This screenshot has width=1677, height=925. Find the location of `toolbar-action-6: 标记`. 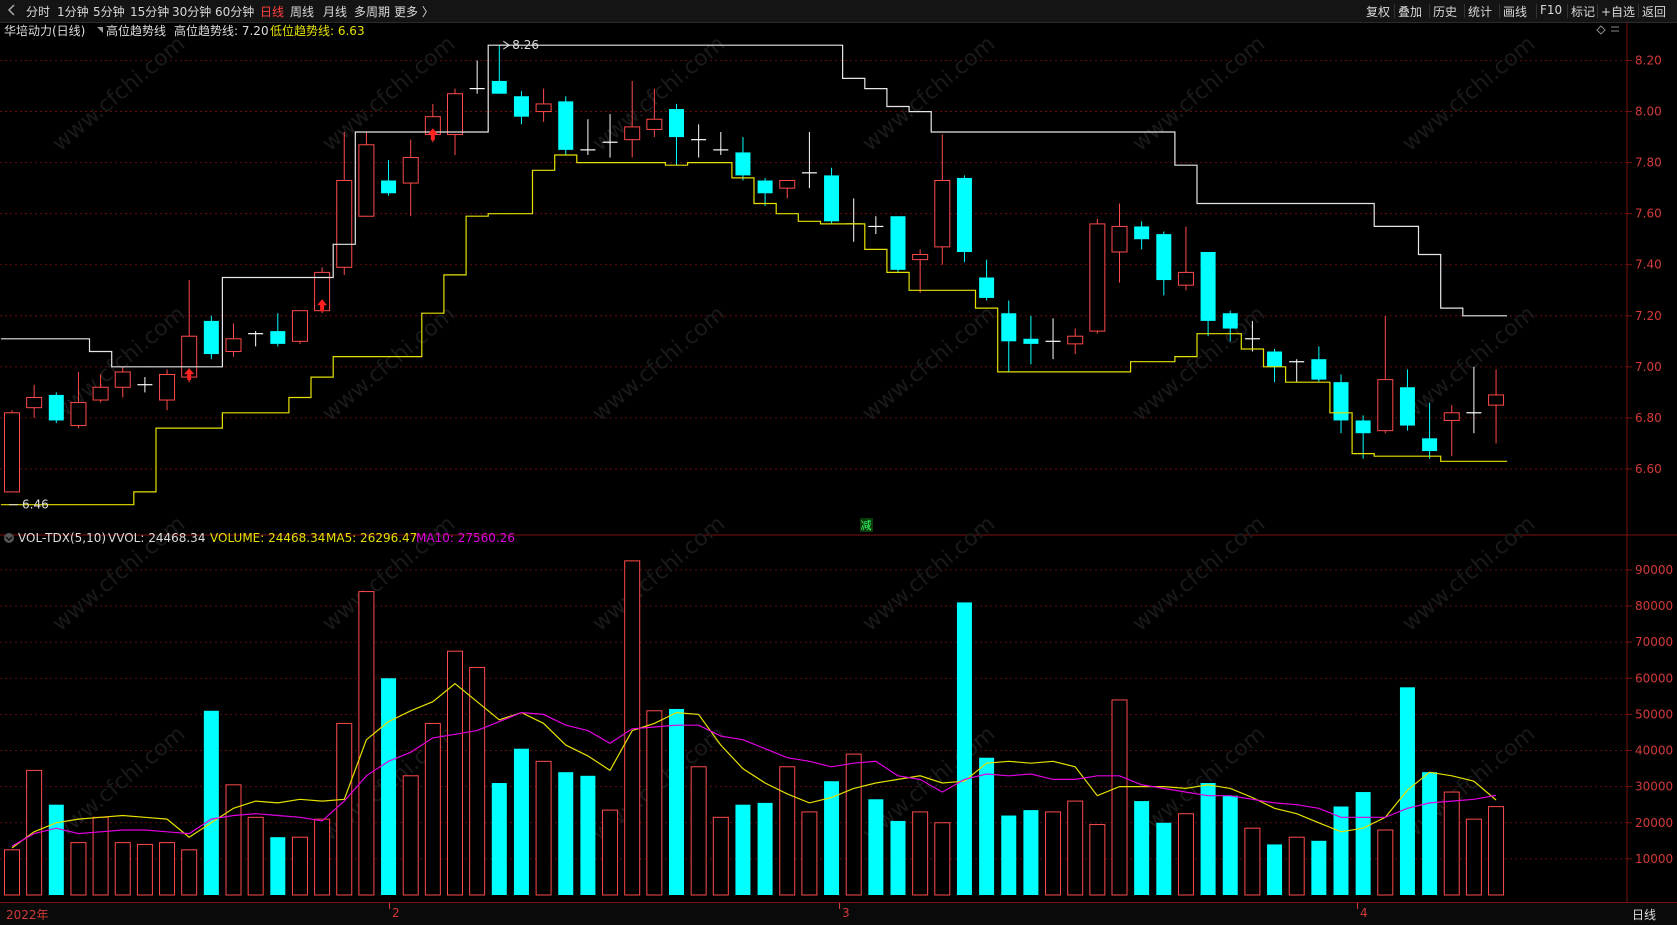

toolbar-action-6: 标记 is located at coordinates (1583, 12).